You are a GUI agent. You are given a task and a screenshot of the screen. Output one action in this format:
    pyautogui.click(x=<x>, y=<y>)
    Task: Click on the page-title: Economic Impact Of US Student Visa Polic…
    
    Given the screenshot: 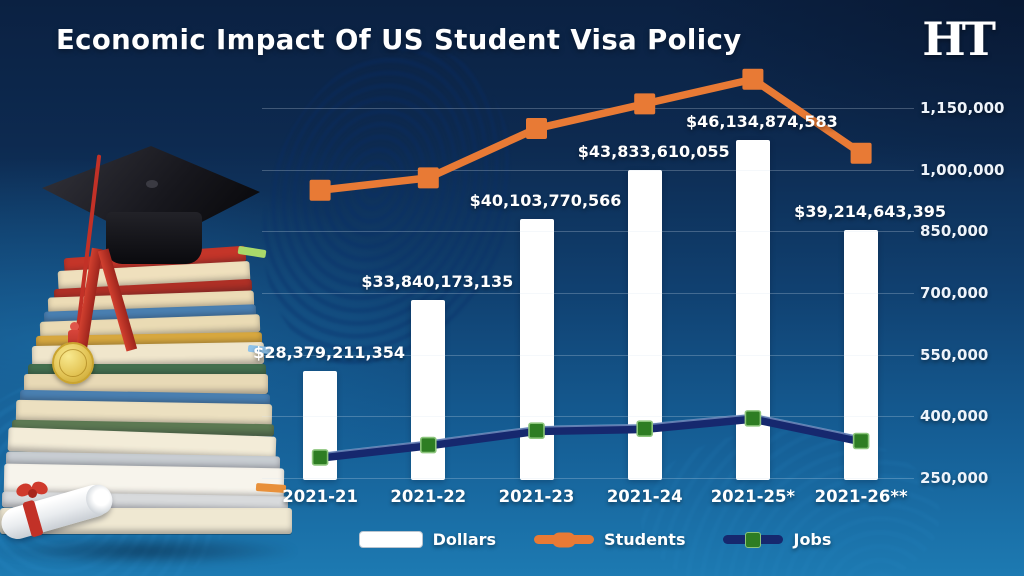 What is the action you would take?
    pyautogui.click(x=399, y=40)
    